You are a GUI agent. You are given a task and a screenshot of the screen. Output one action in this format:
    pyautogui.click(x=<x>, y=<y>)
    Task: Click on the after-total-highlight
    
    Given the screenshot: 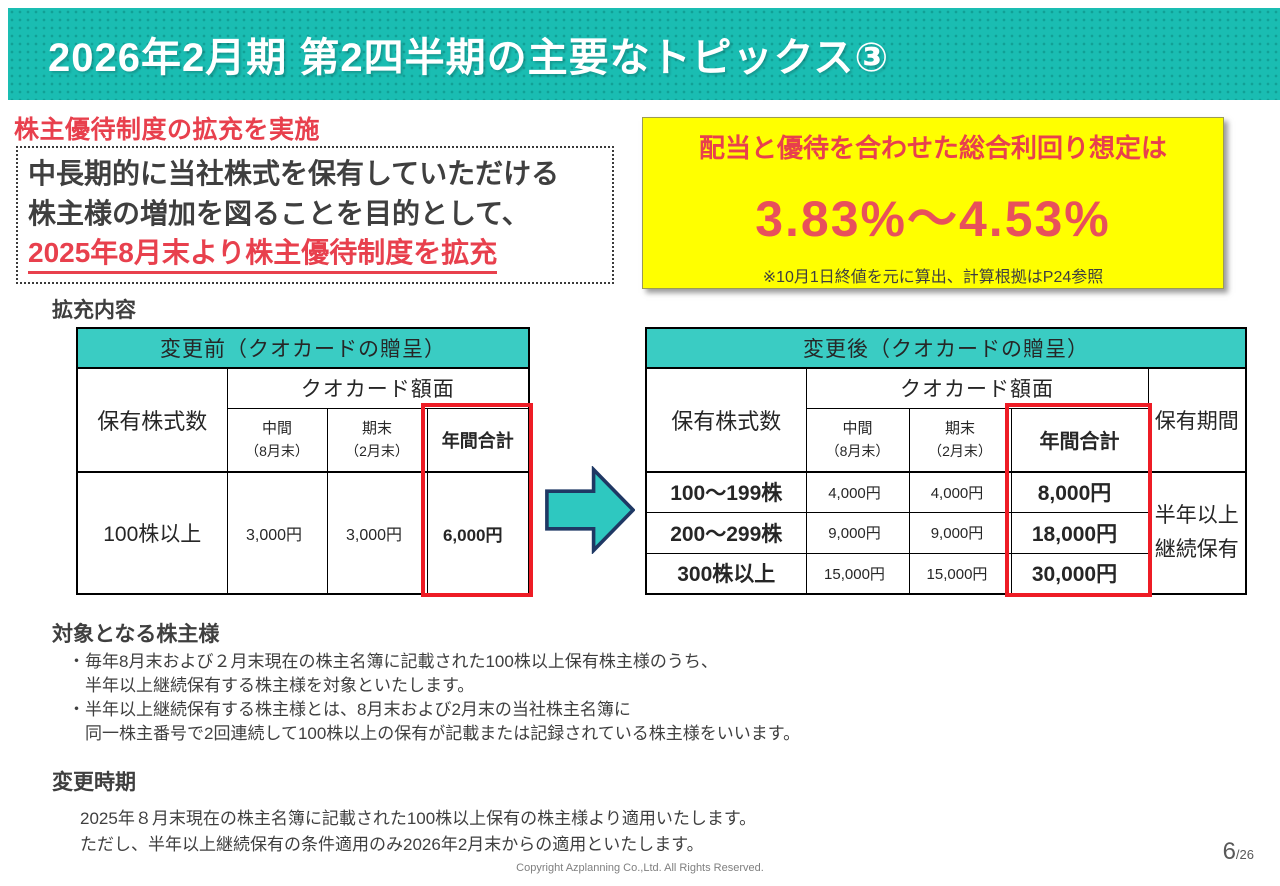 What is the action you would take?
    pyautogui.click(x=1078, y=500)
    